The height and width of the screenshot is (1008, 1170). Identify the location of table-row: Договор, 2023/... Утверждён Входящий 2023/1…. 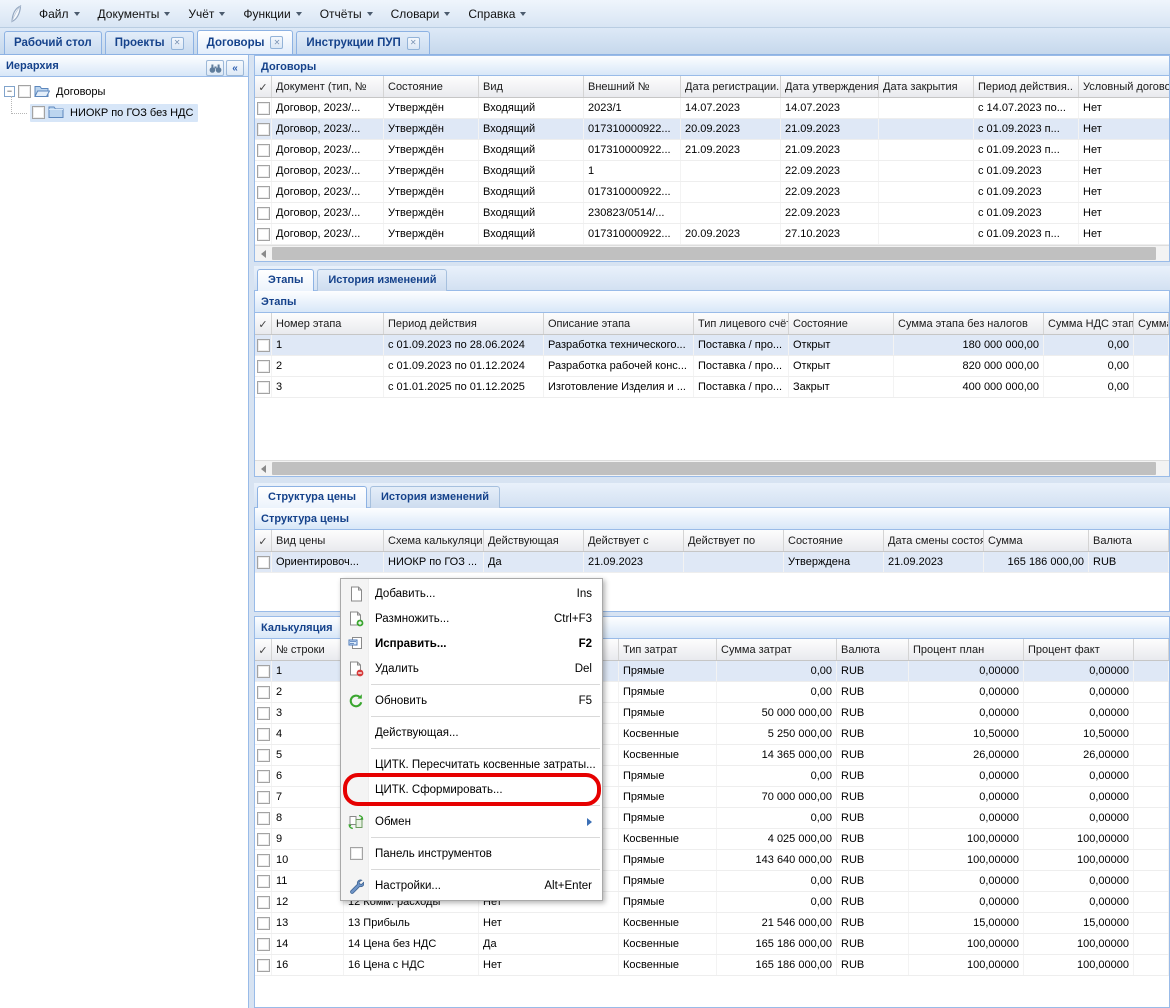
(712, 108).